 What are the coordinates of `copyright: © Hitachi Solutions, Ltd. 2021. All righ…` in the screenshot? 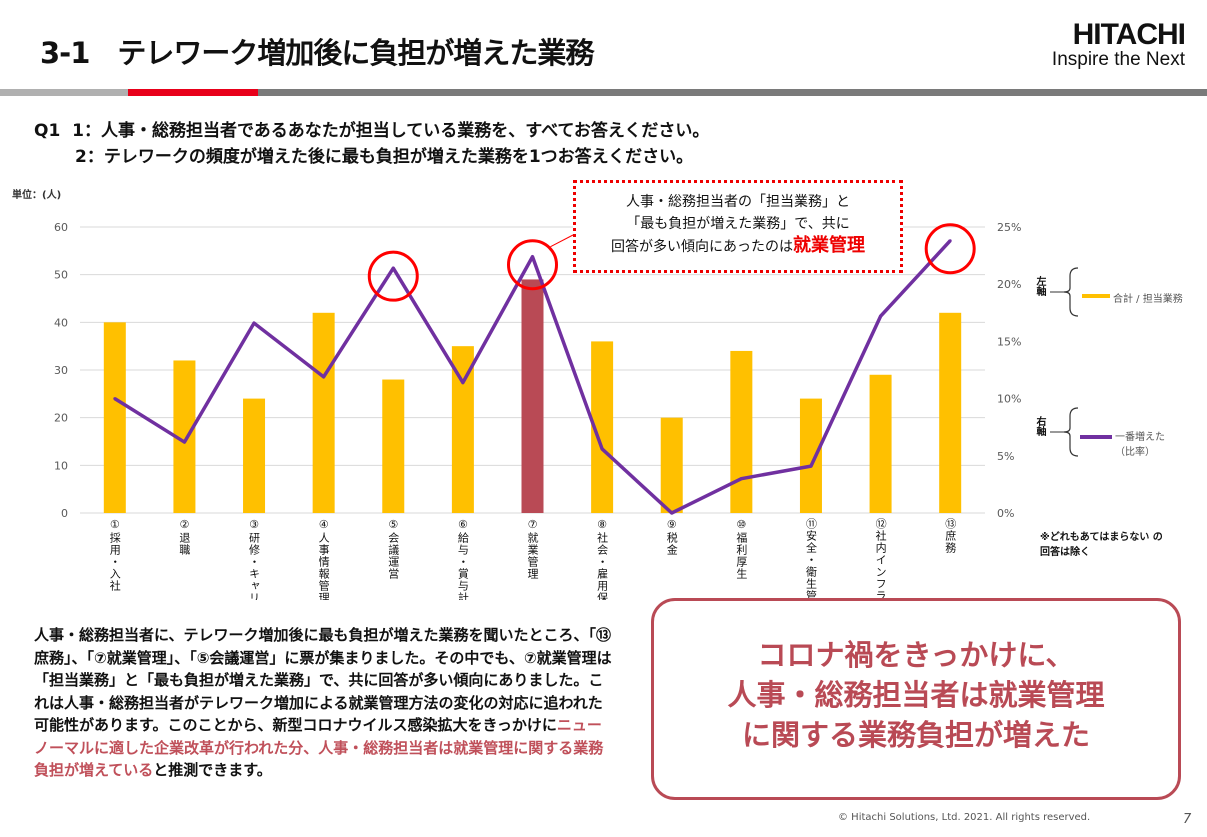 It's located at (964, 817).